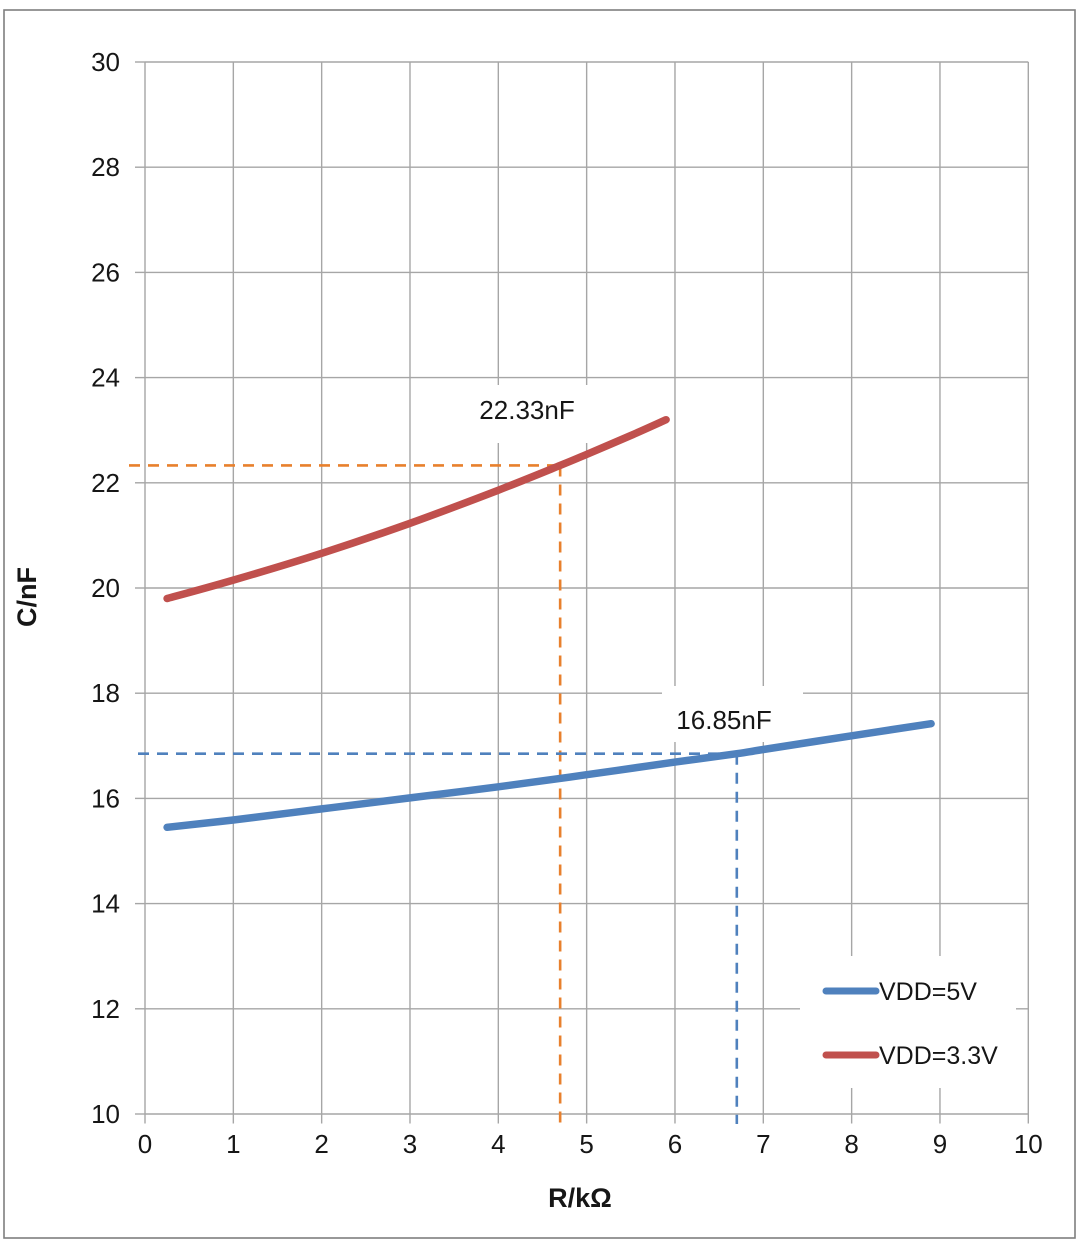  I want to click on y-tick-label: 30, so click(105, 62).